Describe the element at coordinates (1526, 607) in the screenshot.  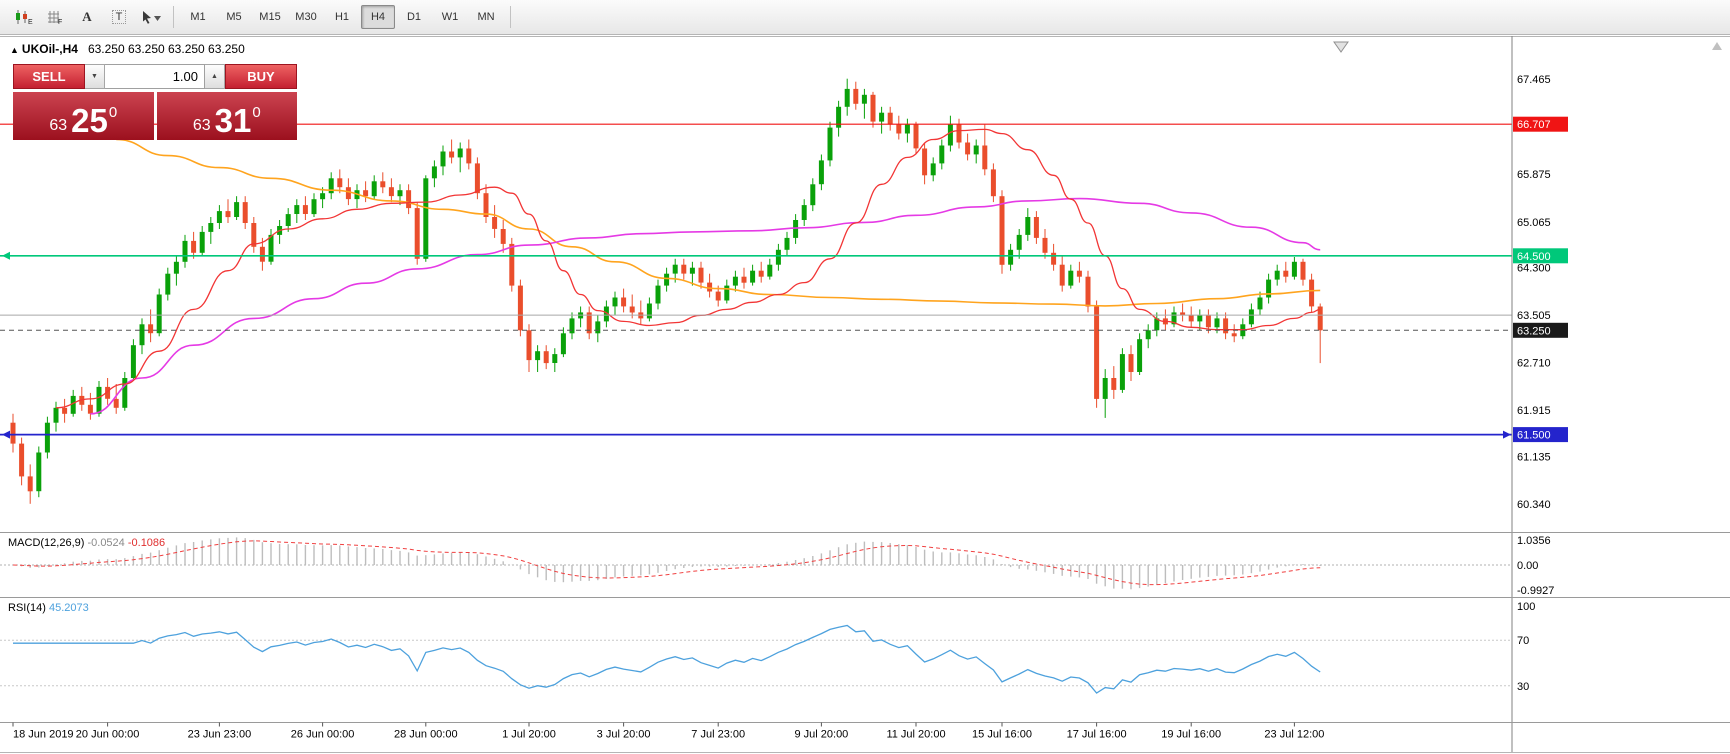
I see `rsi-axis-100: 100` at that location.